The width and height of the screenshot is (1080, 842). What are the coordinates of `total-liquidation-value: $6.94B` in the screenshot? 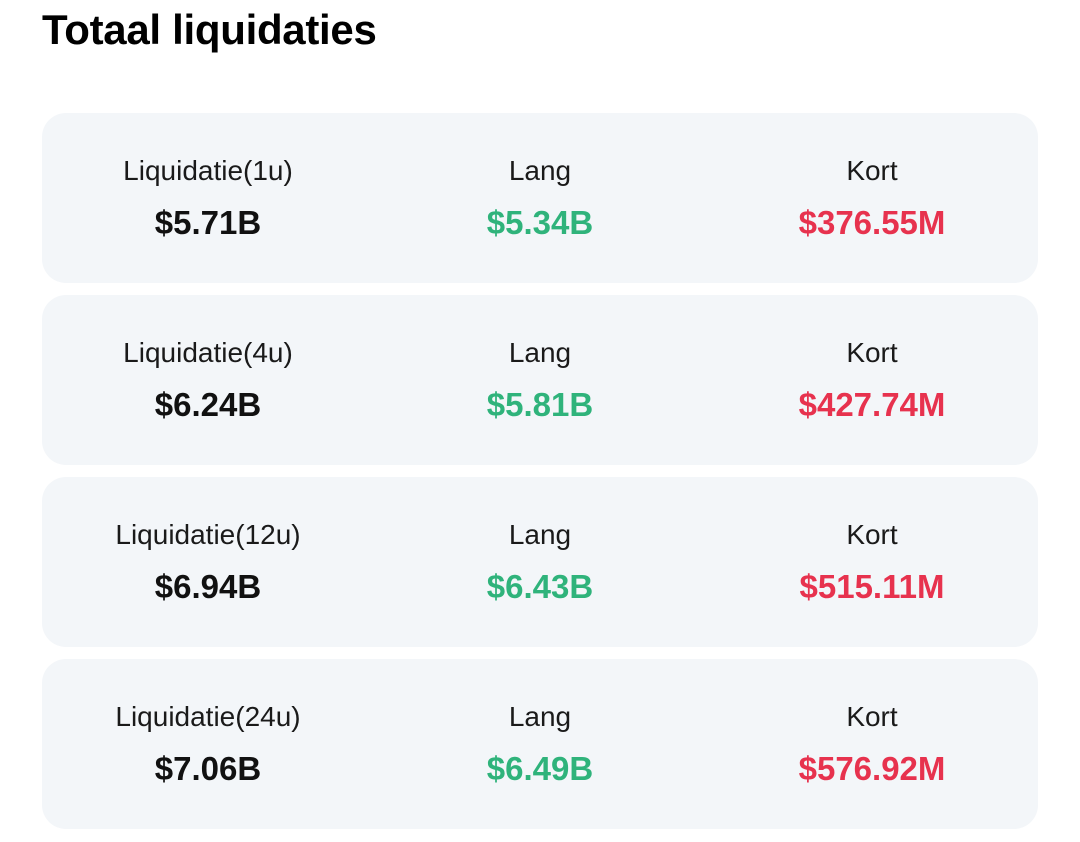 It's located at (208, 586).